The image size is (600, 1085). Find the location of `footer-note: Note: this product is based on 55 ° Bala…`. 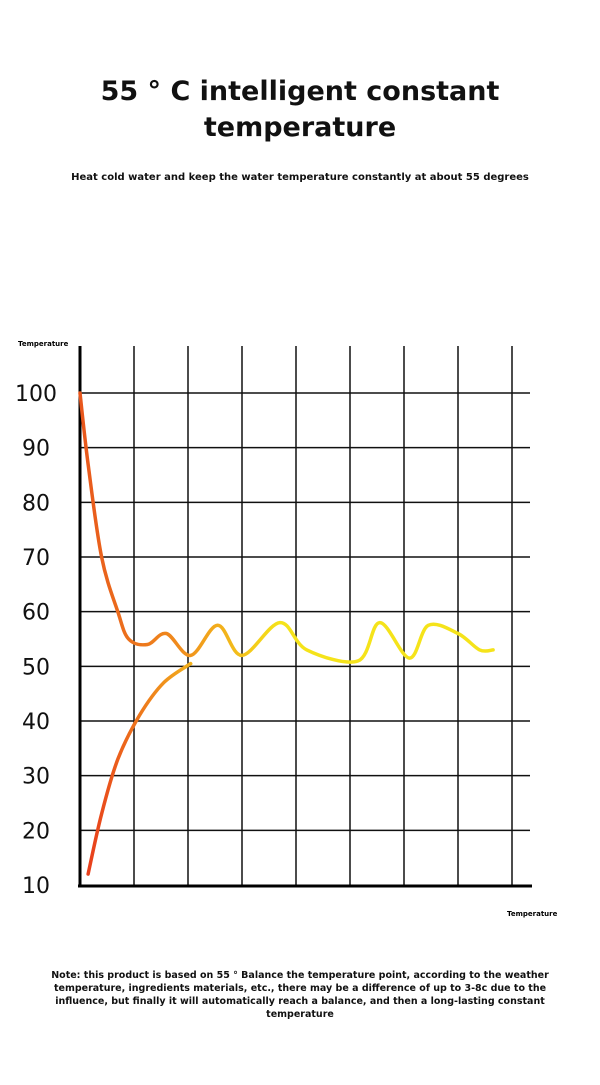

footer-note: Note: this product is based on 55 ° Bala… is located at coordinates (300, 995).